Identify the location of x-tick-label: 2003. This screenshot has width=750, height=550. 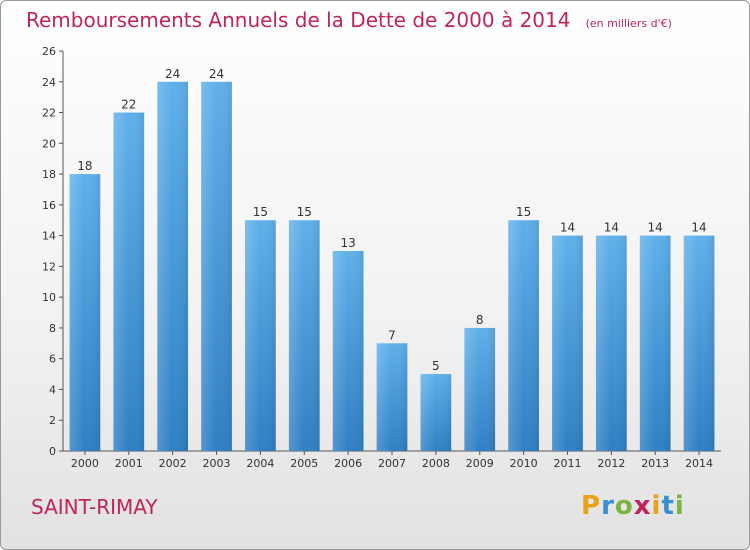
(217, 463).